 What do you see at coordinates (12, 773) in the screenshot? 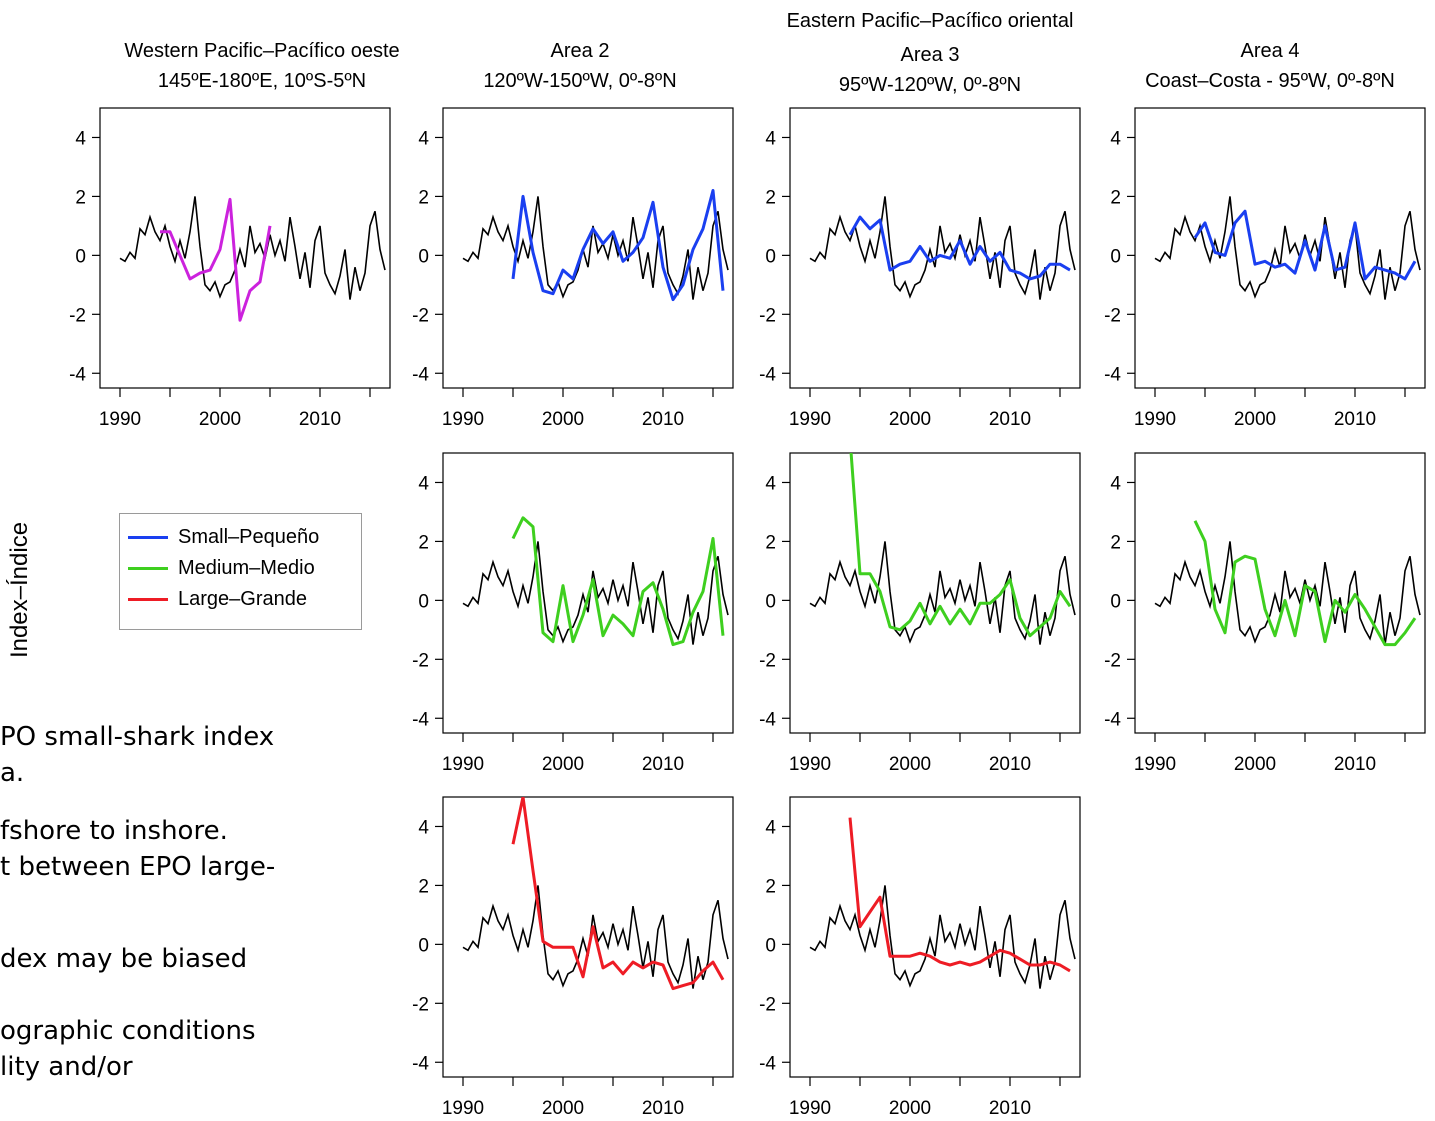
I see `text-fragment-2: a.` at bounding box center [12, 773].